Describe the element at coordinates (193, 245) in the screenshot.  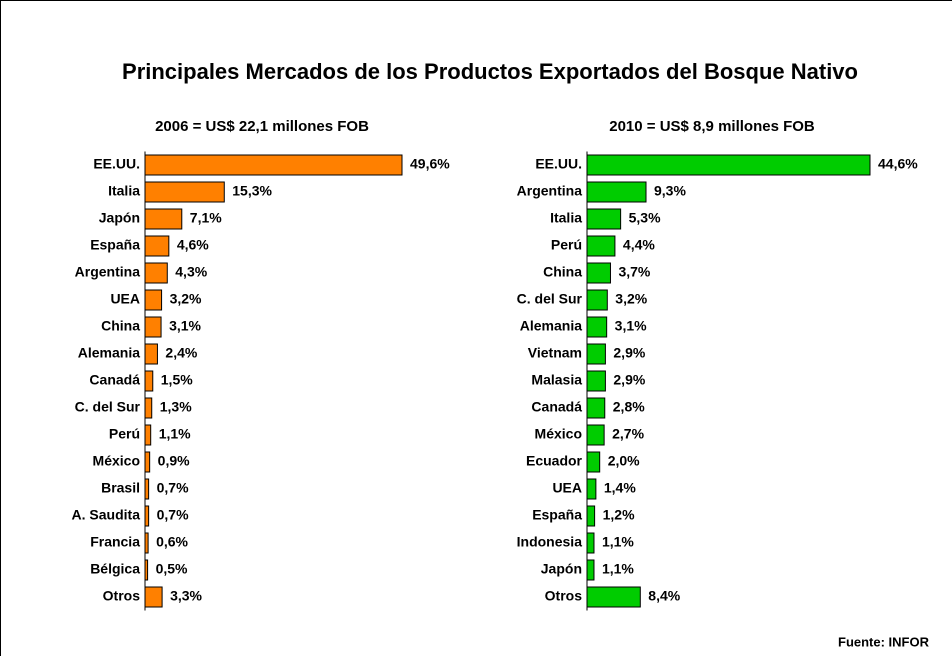
I see `value-label: 4,6%` at that location.